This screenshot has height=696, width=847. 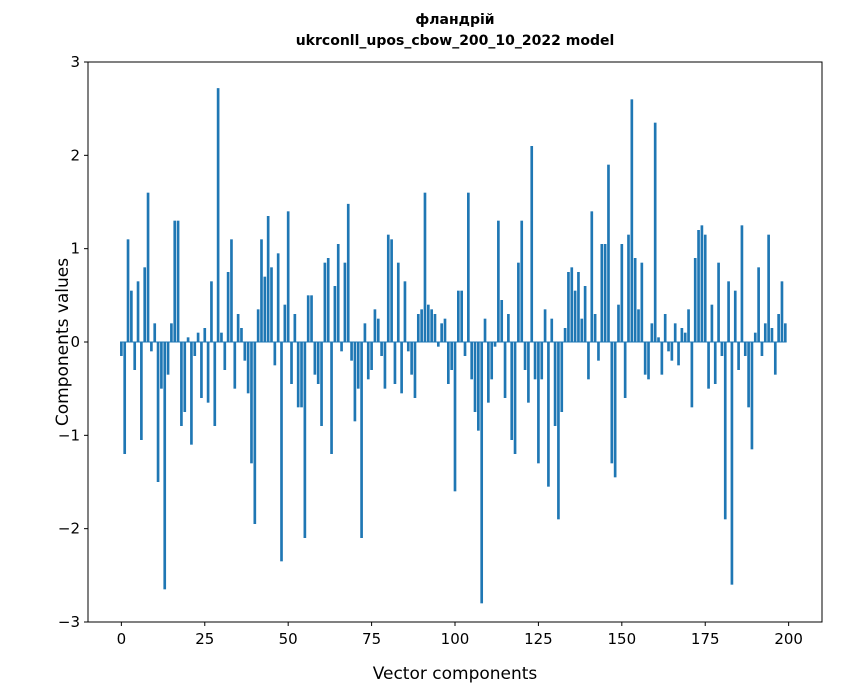 I want to click on y-tick-label: 0, so click(x=75, y=342).